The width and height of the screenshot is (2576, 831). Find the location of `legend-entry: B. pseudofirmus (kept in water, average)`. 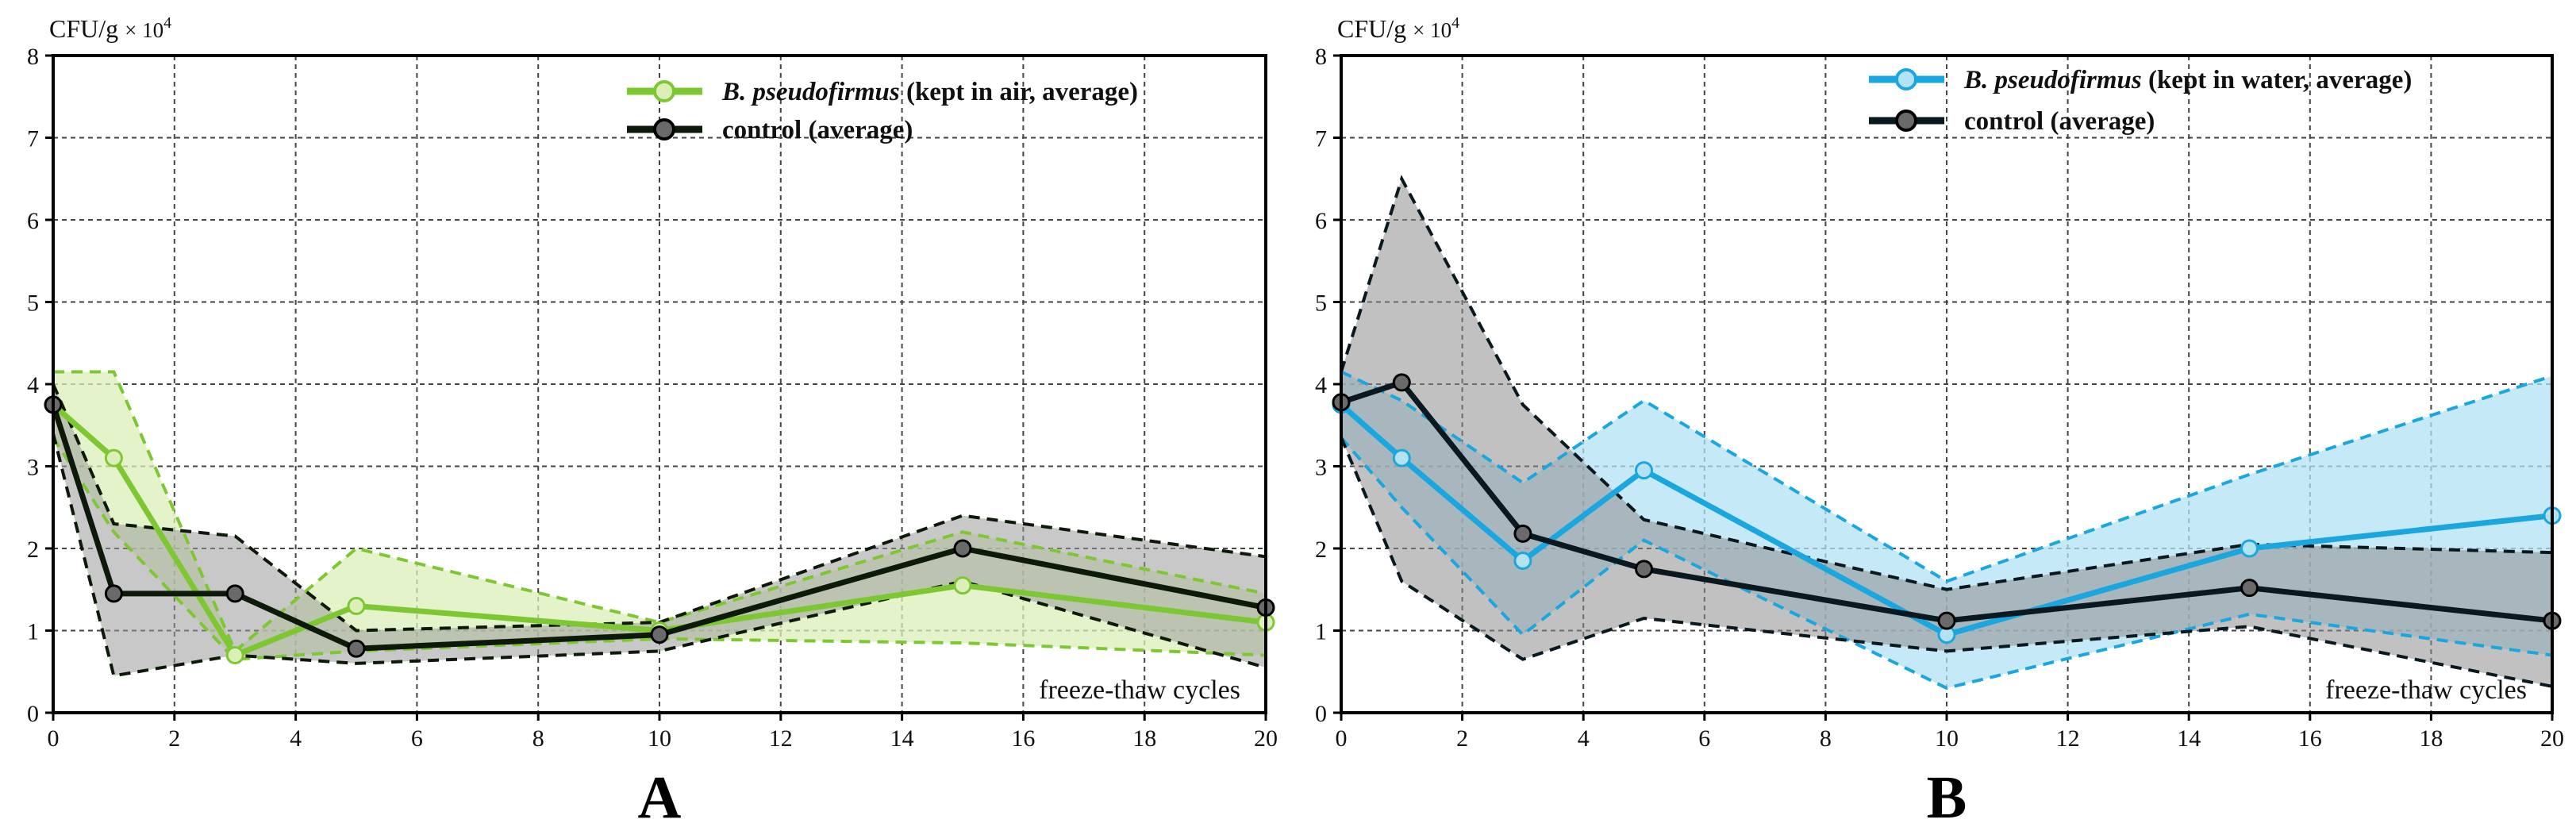

legend-entry: B. pseudofirmus (kept in water, average) is located at coordinates (2187, 80).